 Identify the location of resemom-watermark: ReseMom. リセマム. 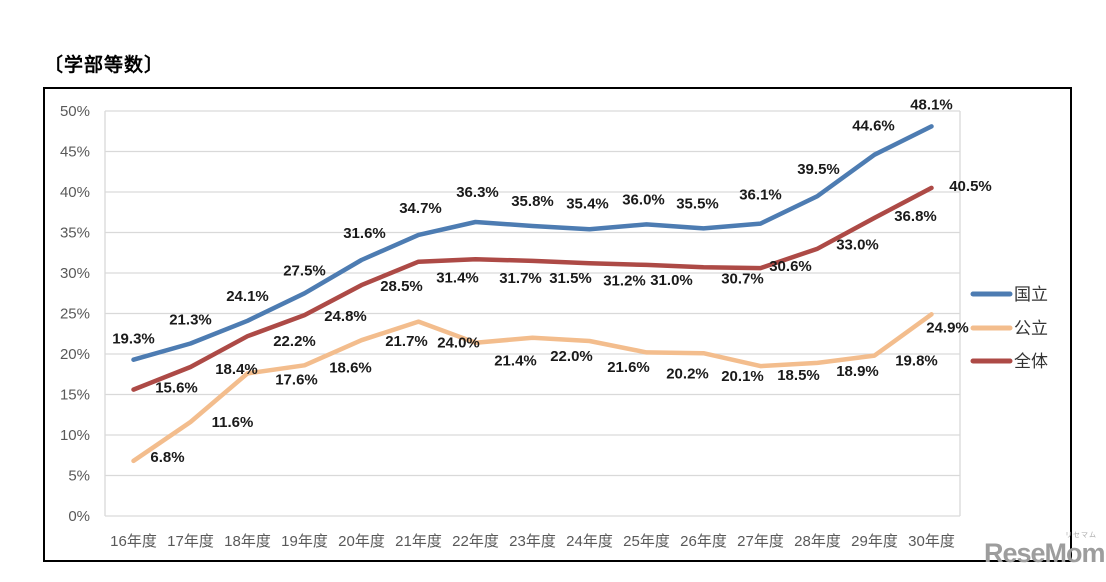
(1045, 550).